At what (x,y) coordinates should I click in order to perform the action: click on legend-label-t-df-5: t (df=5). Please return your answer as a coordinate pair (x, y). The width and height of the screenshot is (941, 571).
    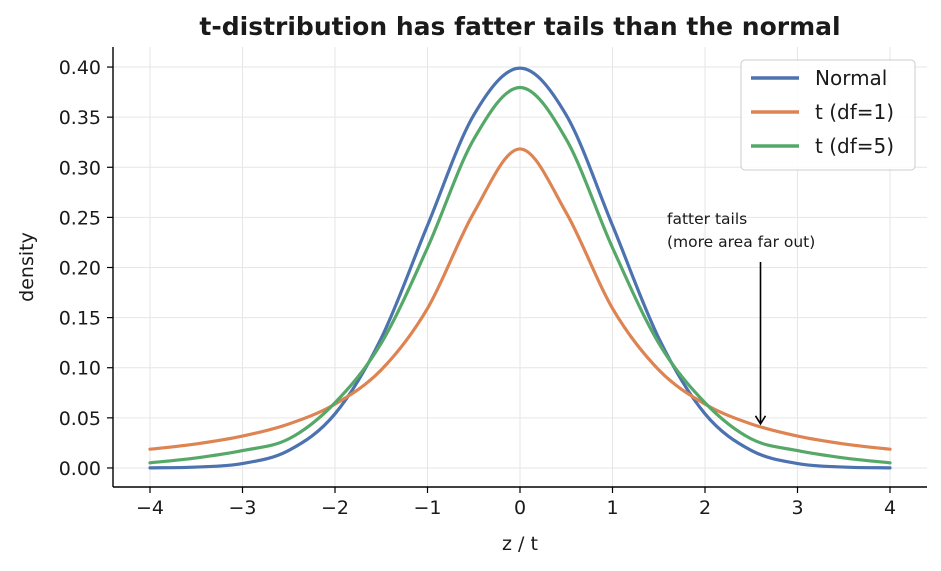
    Looking at the image, I should click on (854, 146).